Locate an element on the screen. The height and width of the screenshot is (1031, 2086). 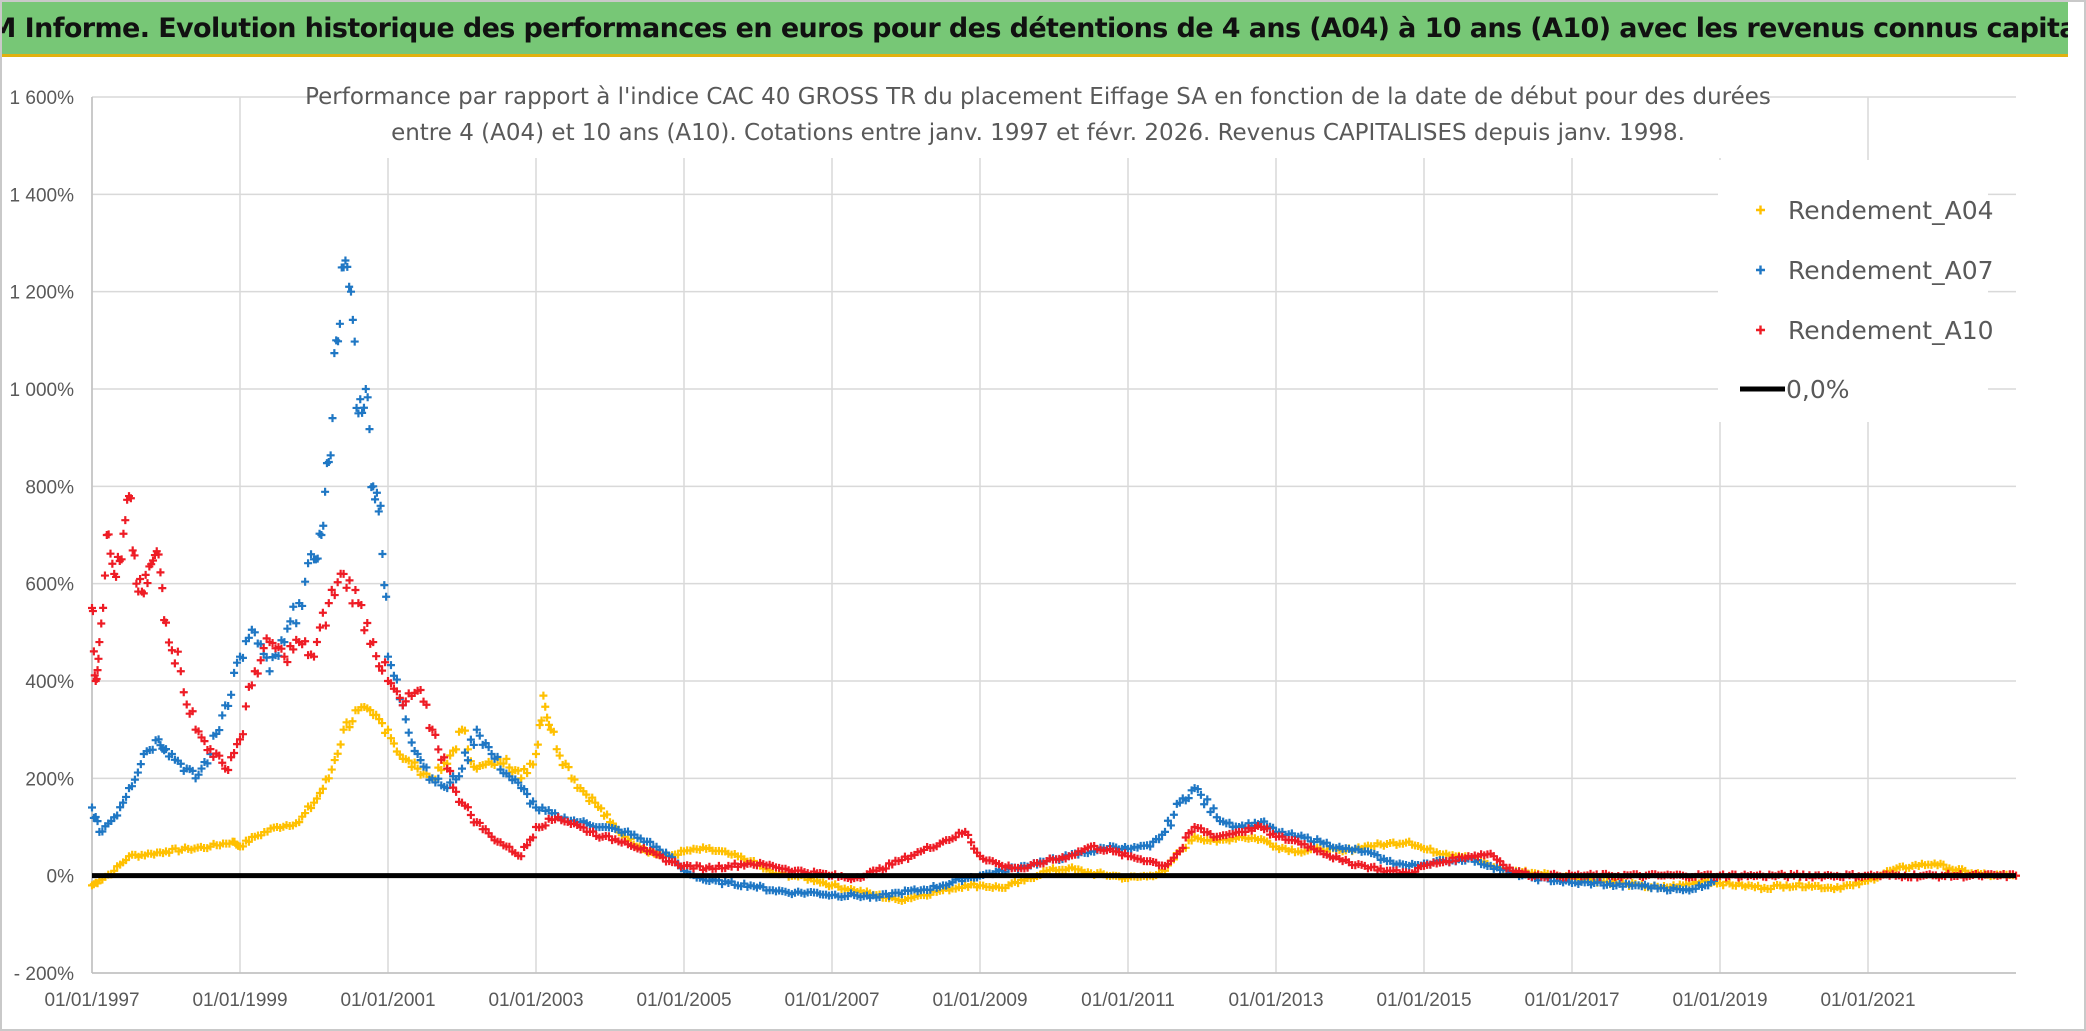
legend-marker-A07 is located at coordinates (1760, 270).